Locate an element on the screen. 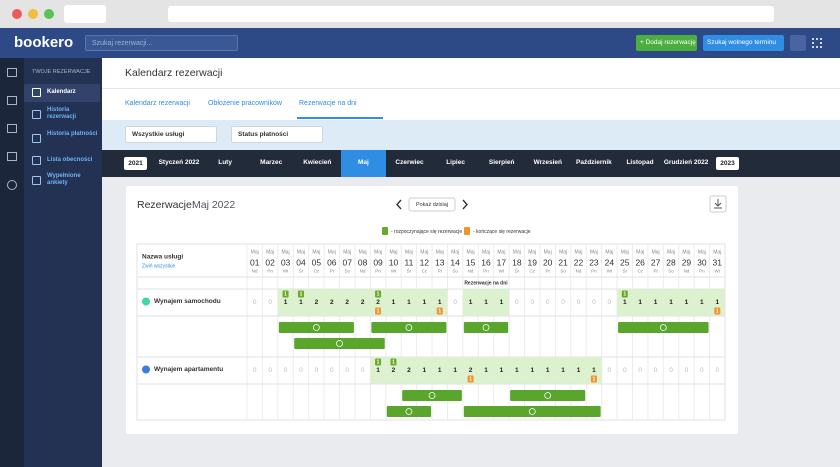 The image size is (840, 467). day-number: 27 is located at coordinates (656, 262).